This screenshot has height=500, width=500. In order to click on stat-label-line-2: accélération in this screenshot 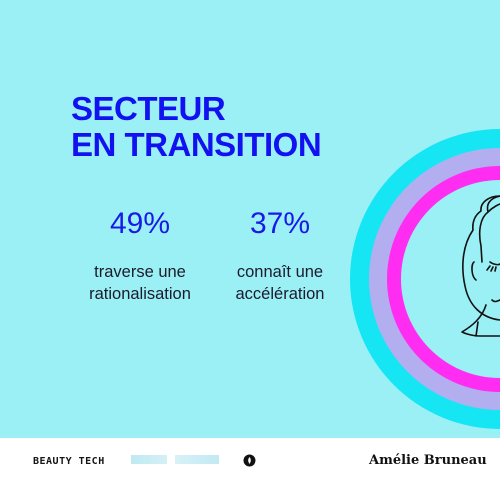, I will do `click(280, 294)`.